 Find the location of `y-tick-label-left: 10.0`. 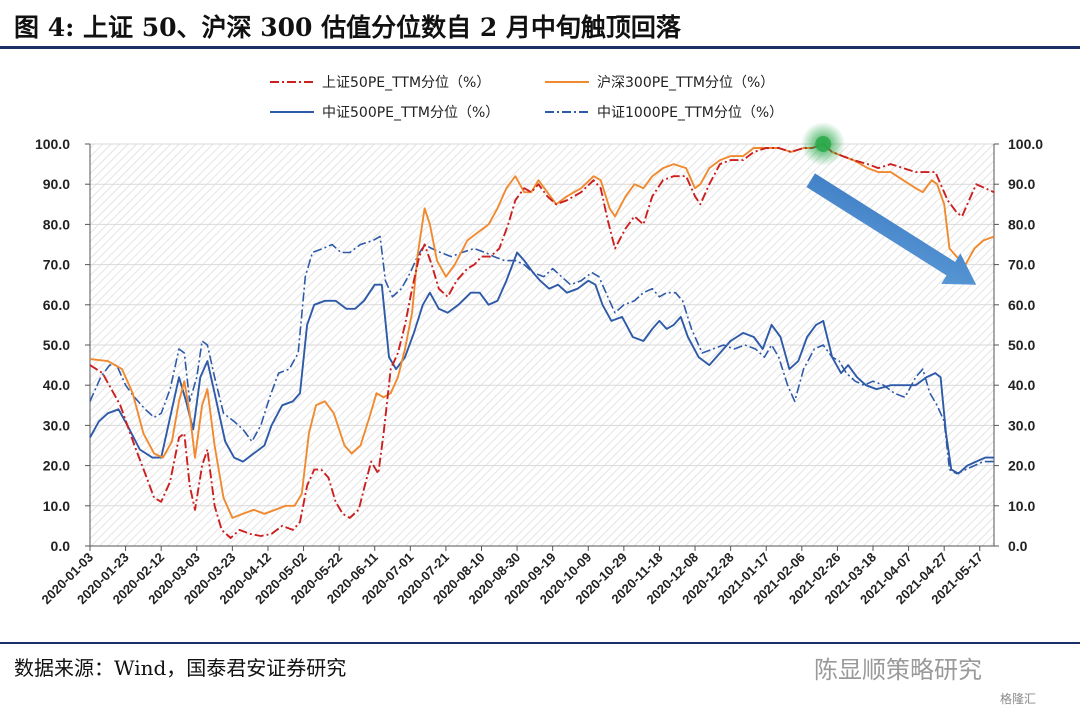

y-tick-label-left: 10.0 is located at coordinates (56, 506).